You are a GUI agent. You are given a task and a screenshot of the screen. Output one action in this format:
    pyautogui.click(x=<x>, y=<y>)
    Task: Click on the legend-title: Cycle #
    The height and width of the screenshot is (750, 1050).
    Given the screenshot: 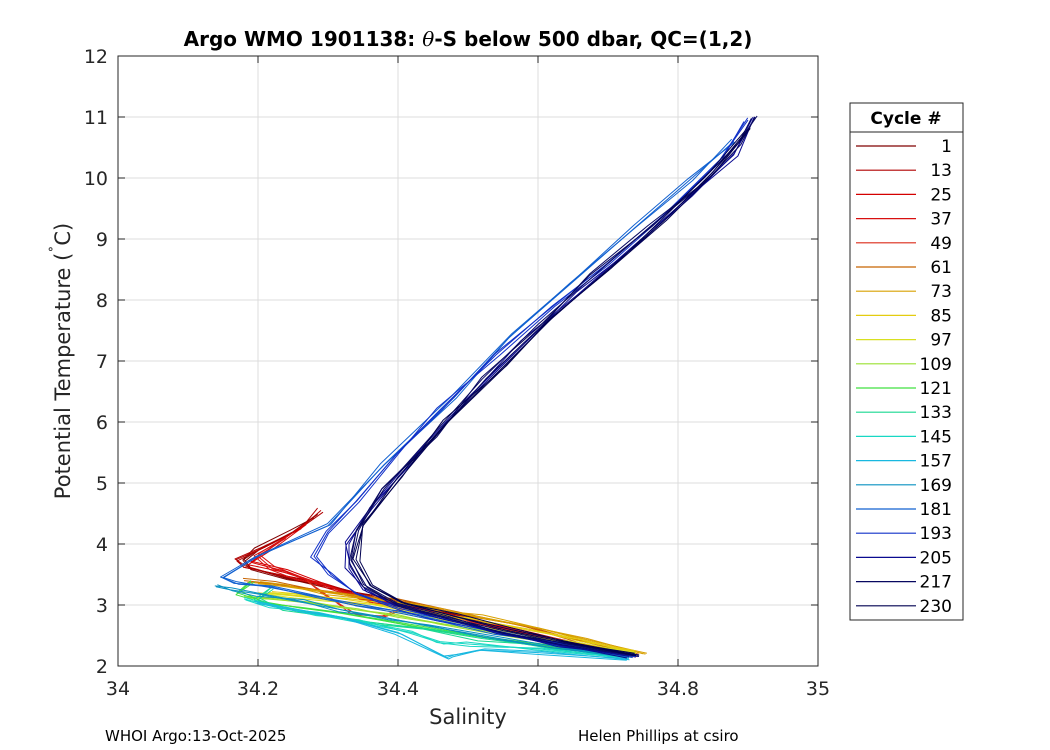 What is the action you would take?
    pyautogui.click(x=905, y=119)
    